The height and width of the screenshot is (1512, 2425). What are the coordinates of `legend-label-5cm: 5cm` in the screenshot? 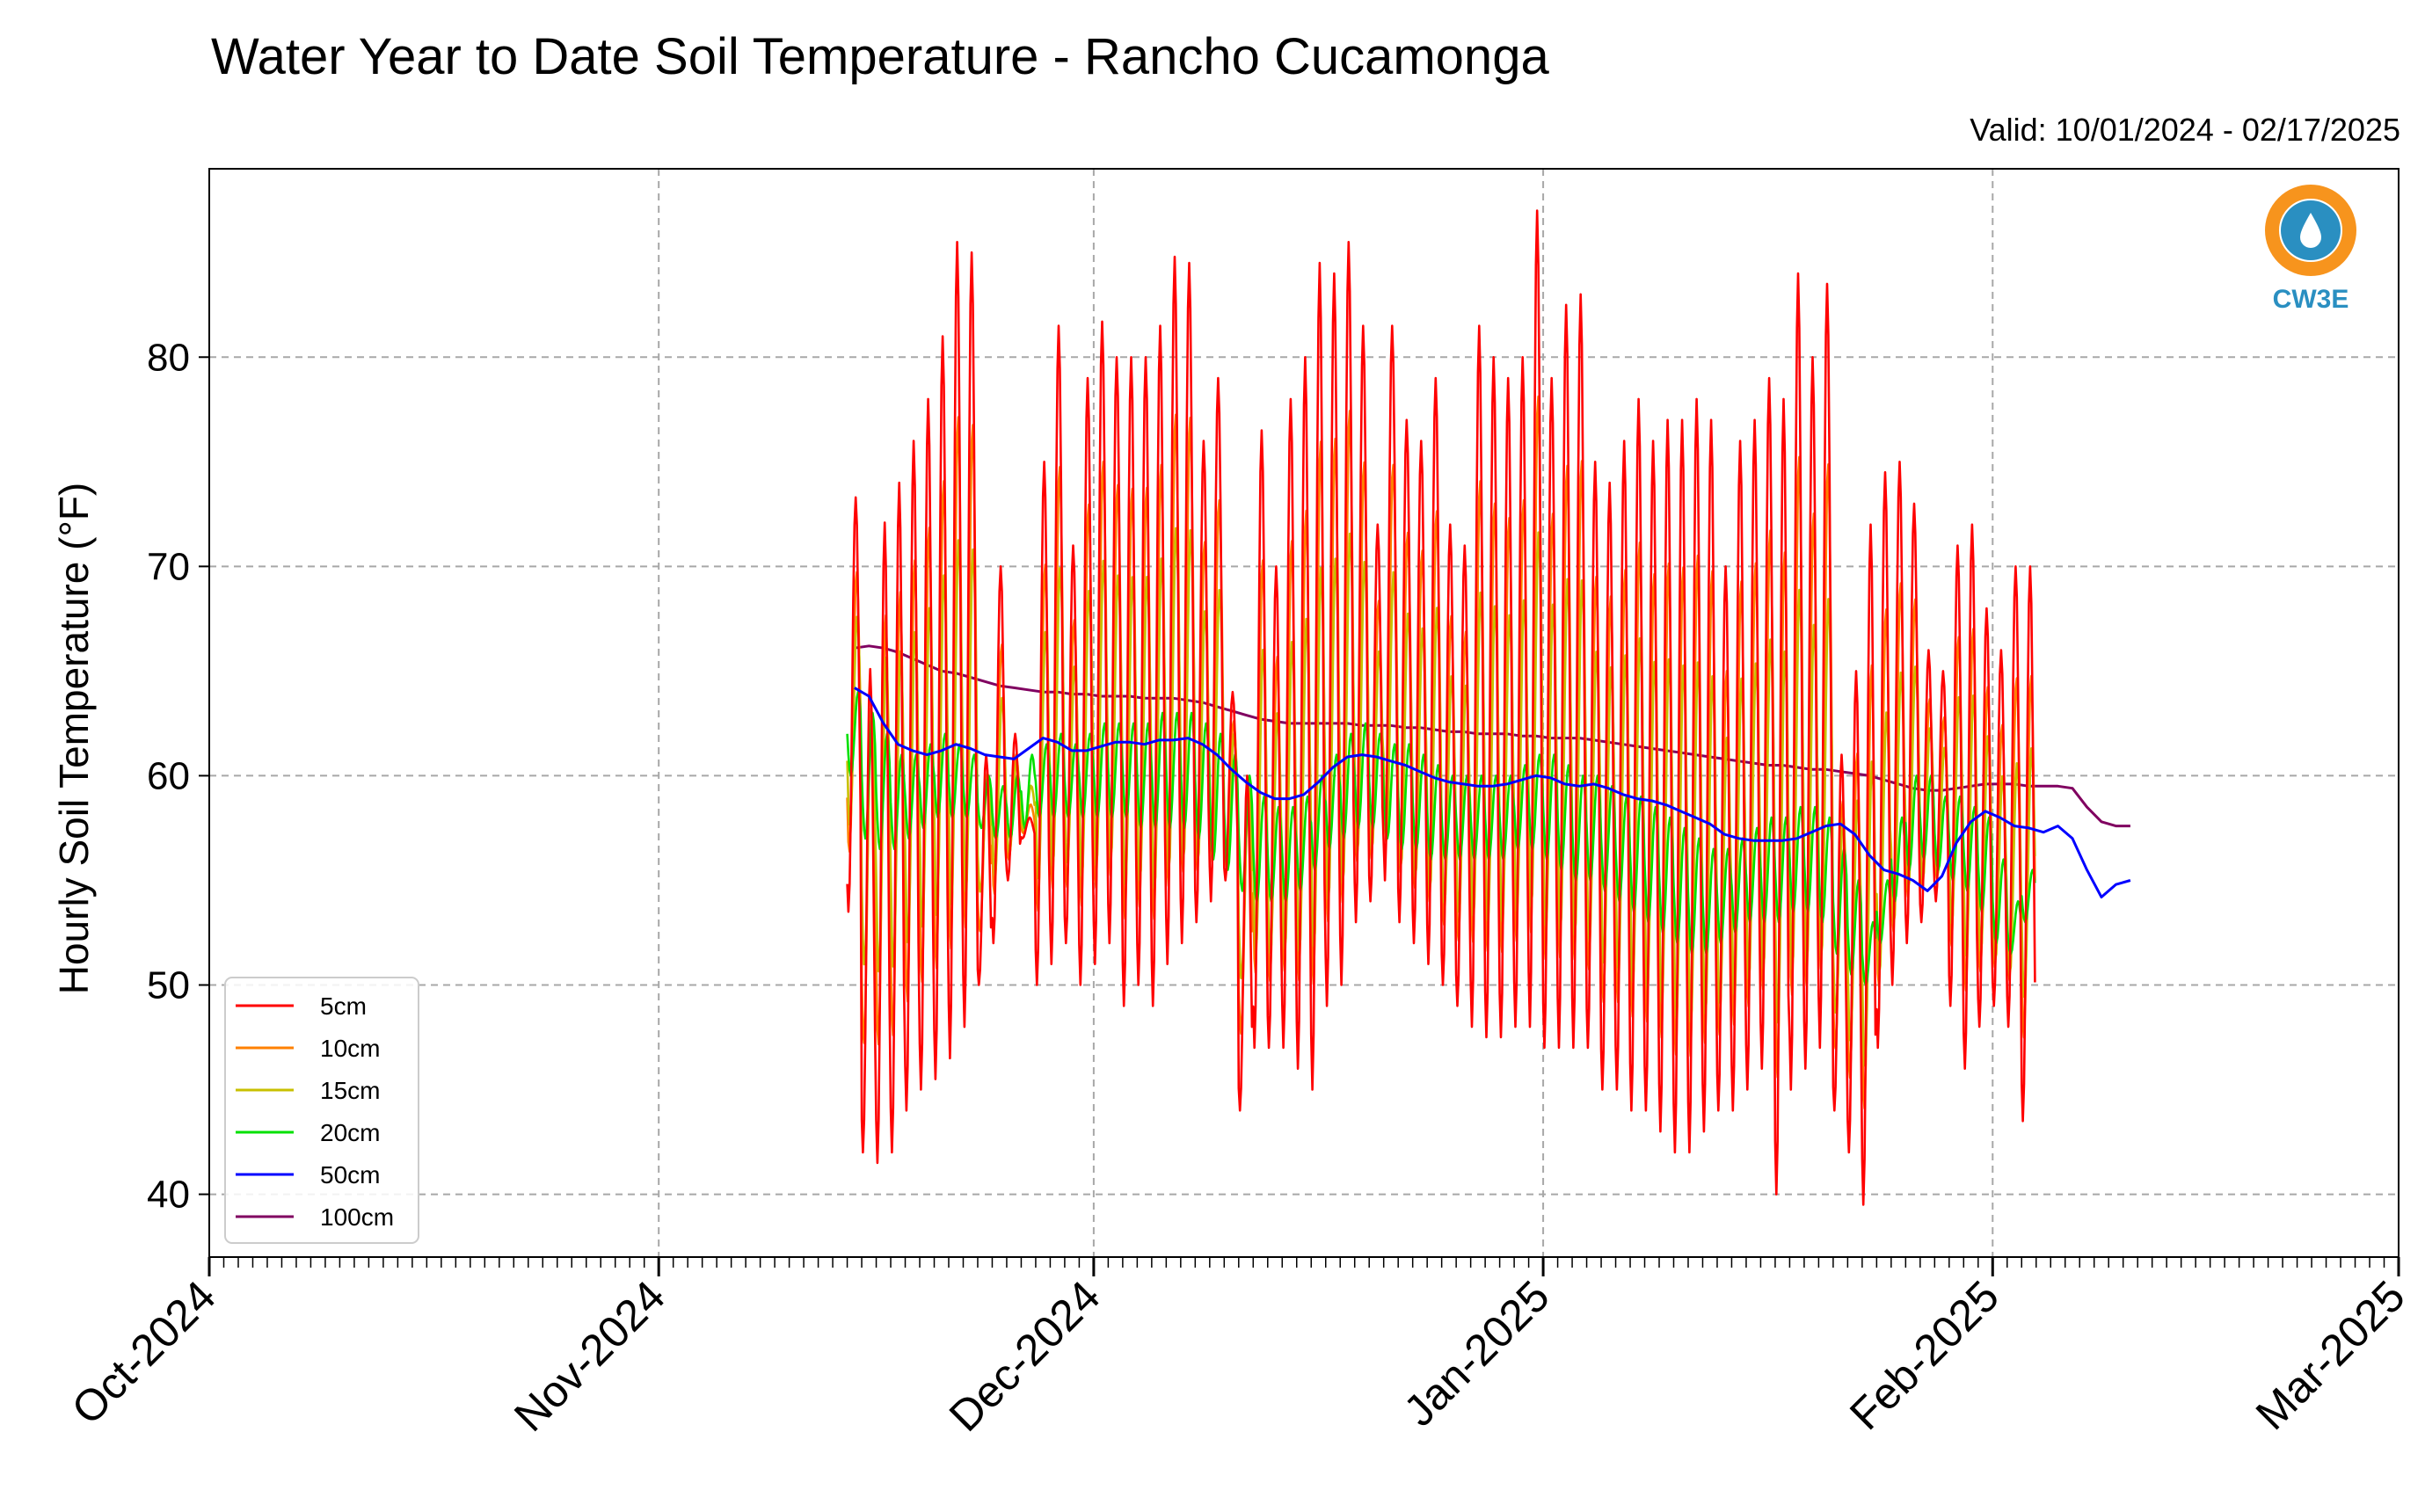 It's located at (343, 1006).